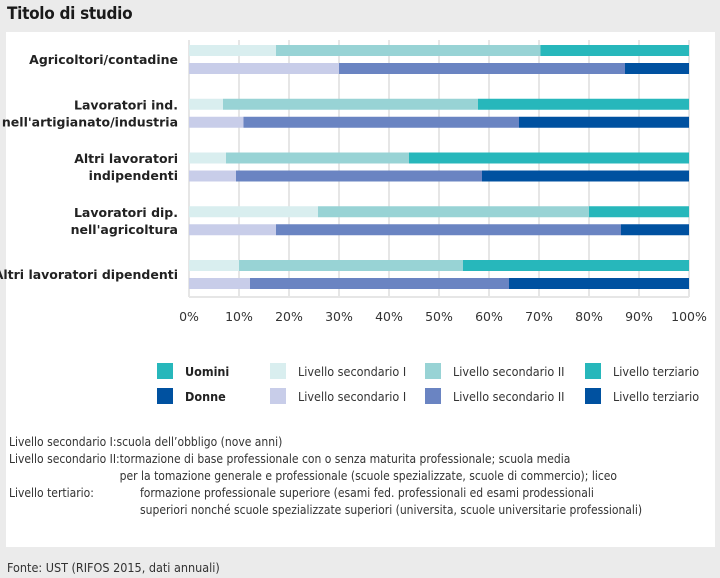 The width and height of the screenshot is (720, 578). What do you see at coordinates (63, 442) in the screenshot?
I see `note-term: Livello secondario I:` at bounding box center [63, 442].